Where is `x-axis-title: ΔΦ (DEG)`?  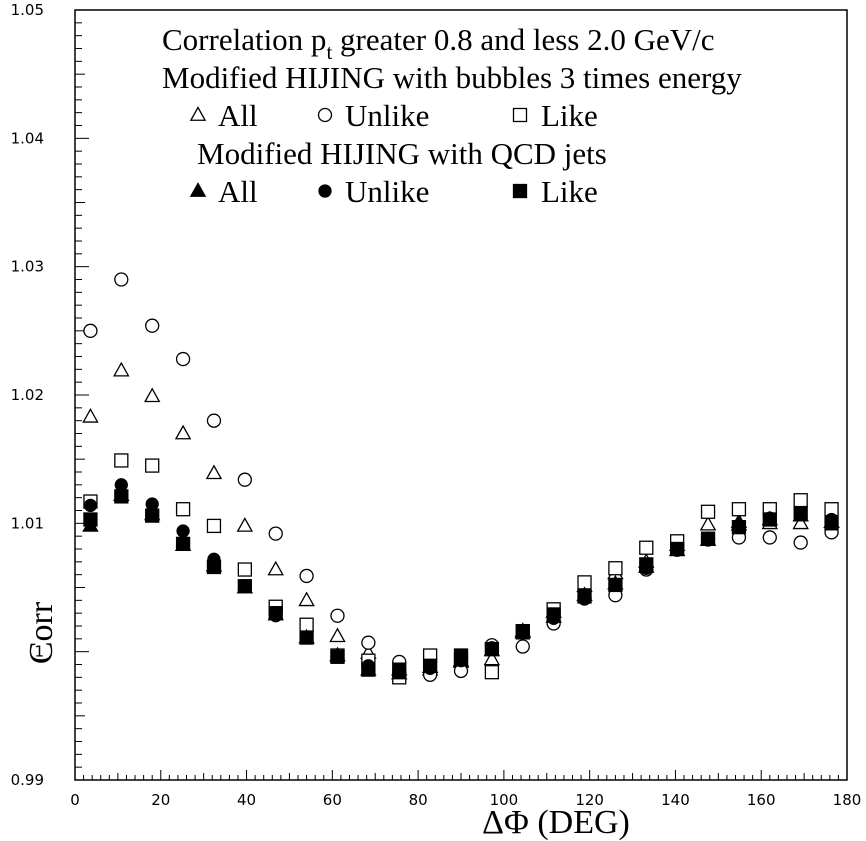
x-axis-title: ΔΦ (DEG) is located at coordinates (556, 822).